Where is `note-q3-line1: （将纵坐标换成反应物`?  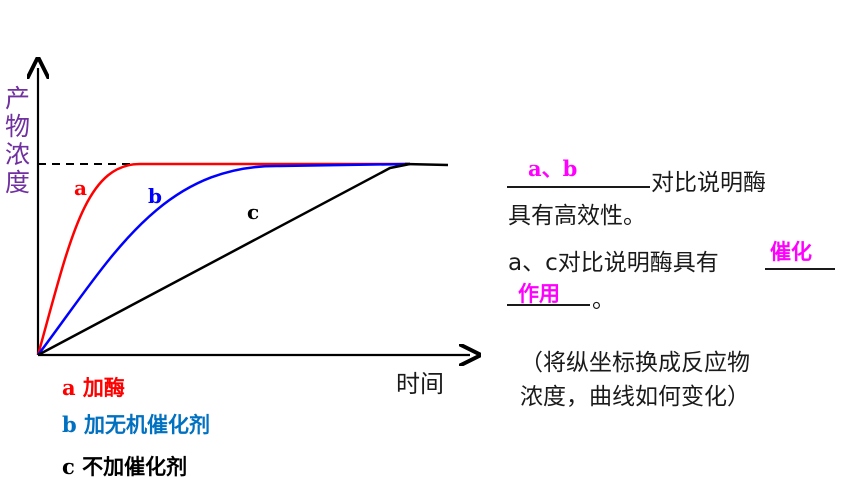 note-q3-line1: （将纵坐标换成反应物 is located at coordinates (635, 363).